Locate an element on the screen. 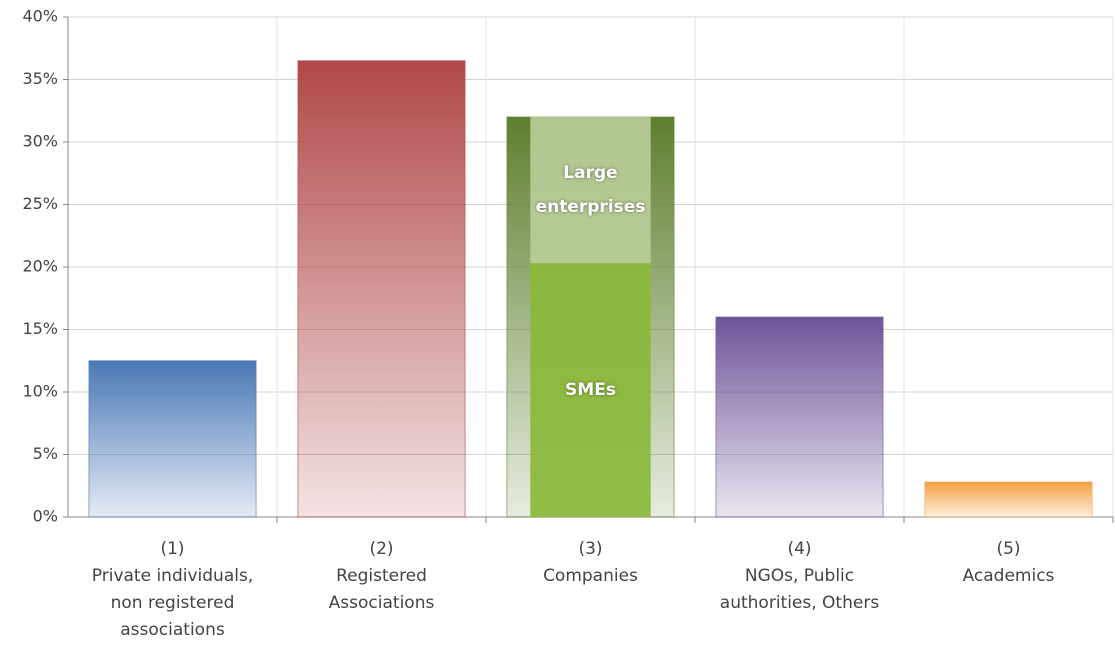 The image size is (1115, 650). y-tick-label: 20% is located at coordinates (40, 266).